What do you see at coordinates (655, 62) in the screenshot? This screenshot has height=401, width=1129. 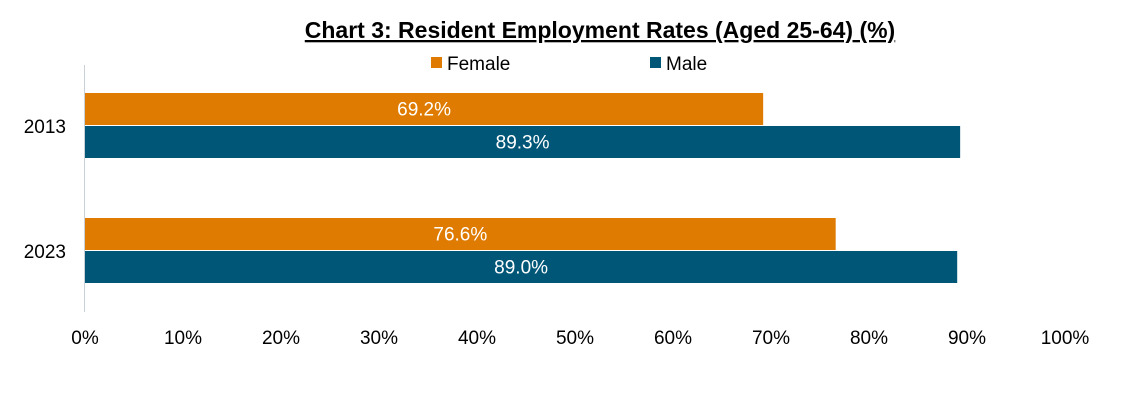 I see `legend-male-swatch` at bounding box center [655, 62].